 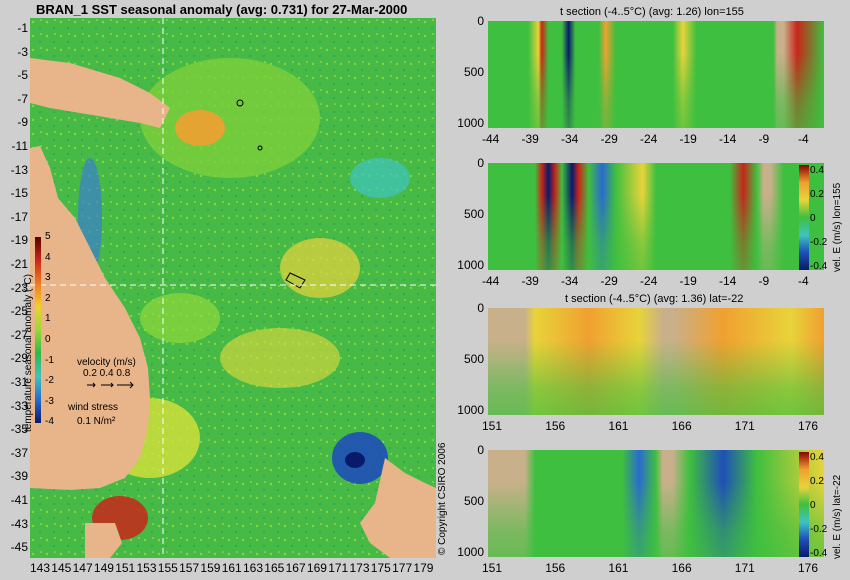 I want to click on map-y-tick: -23, so click(x=19, y=287).